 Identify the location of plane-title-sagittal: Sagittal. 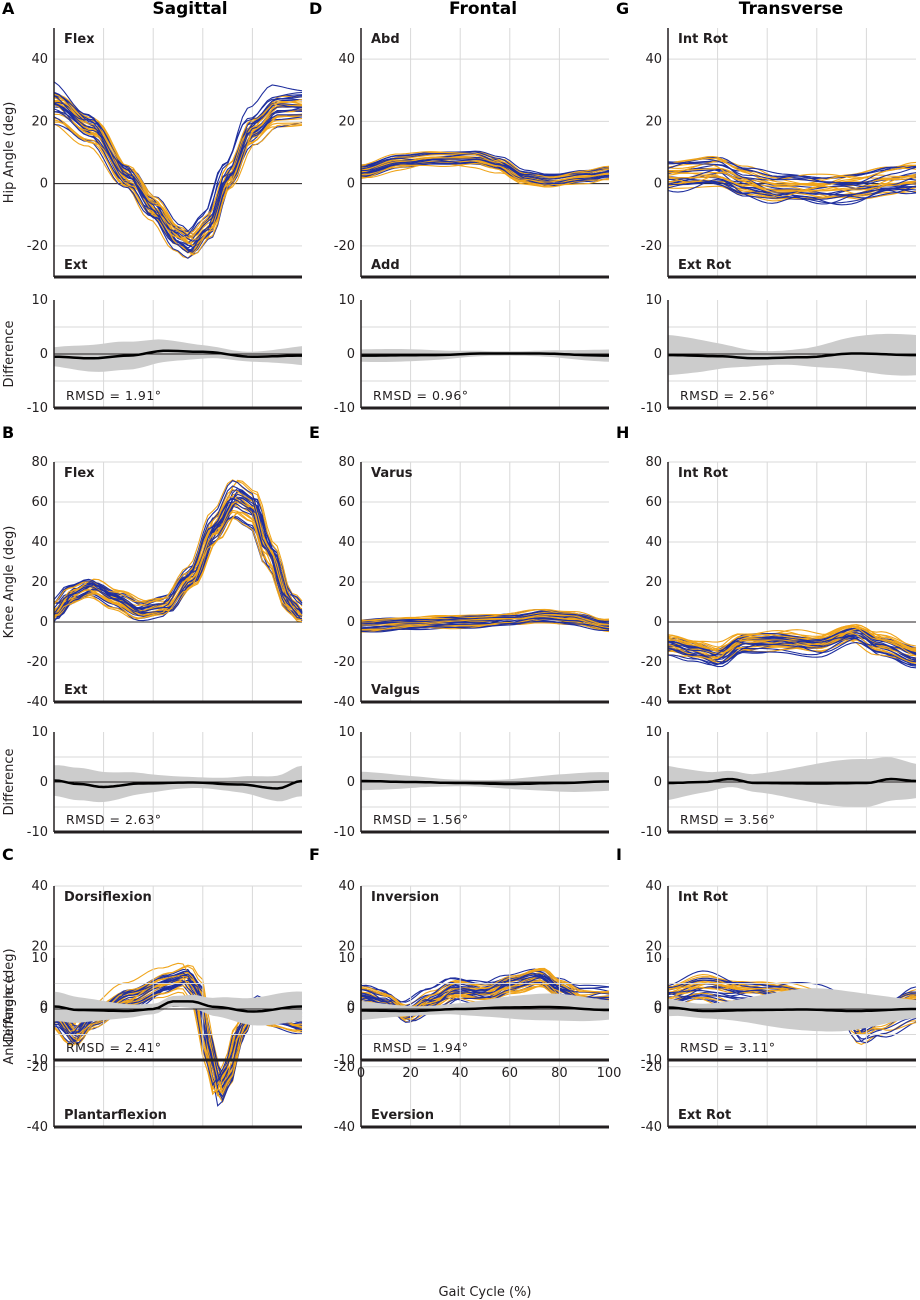
(189, 9).